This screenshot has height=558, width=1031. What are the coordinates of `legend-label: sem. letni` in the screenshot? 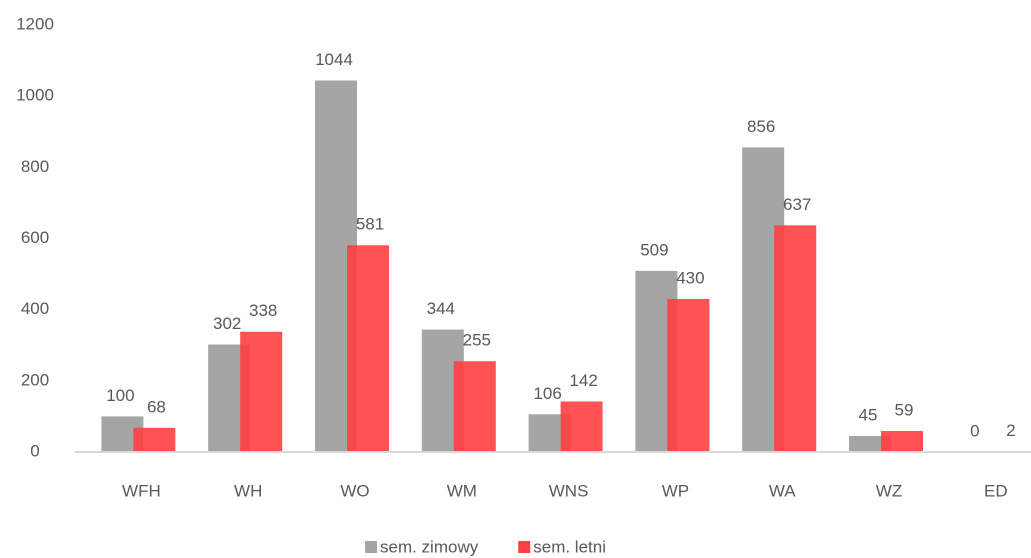 It's located at (569, 546).